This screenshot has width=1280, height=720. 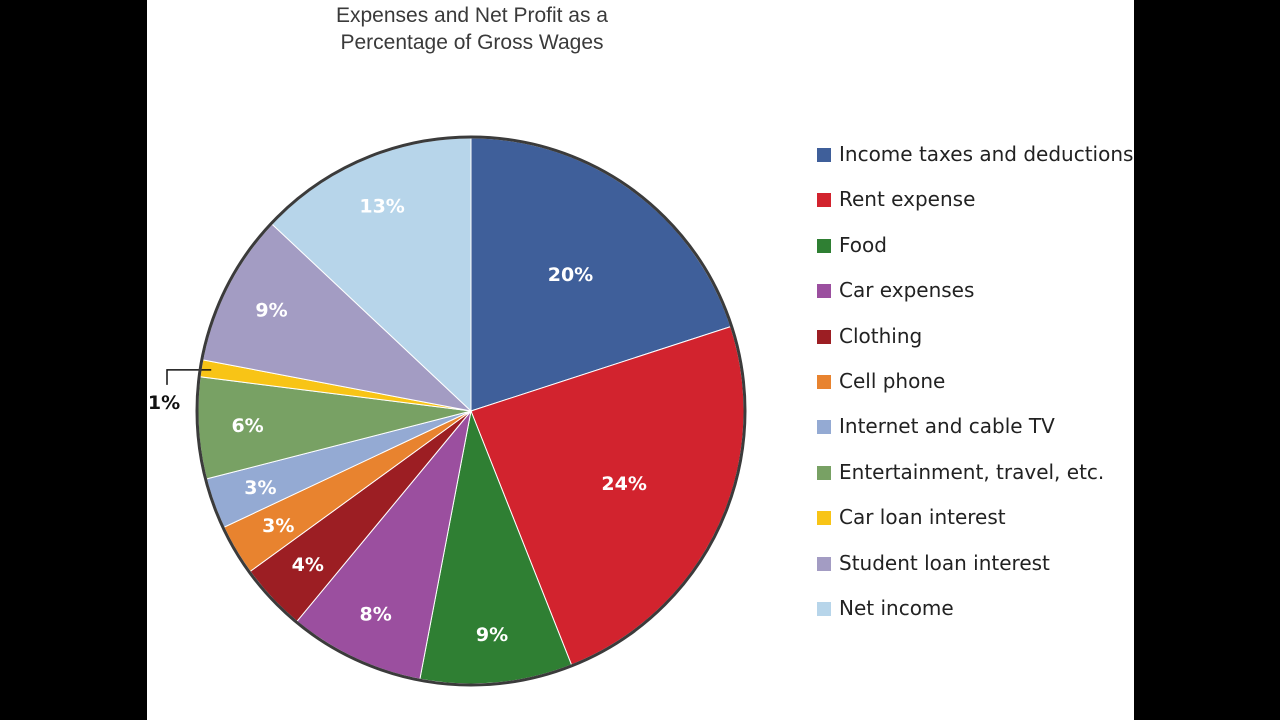 I want to click on slice-data-label: 1%, so click(x=164, y=403).